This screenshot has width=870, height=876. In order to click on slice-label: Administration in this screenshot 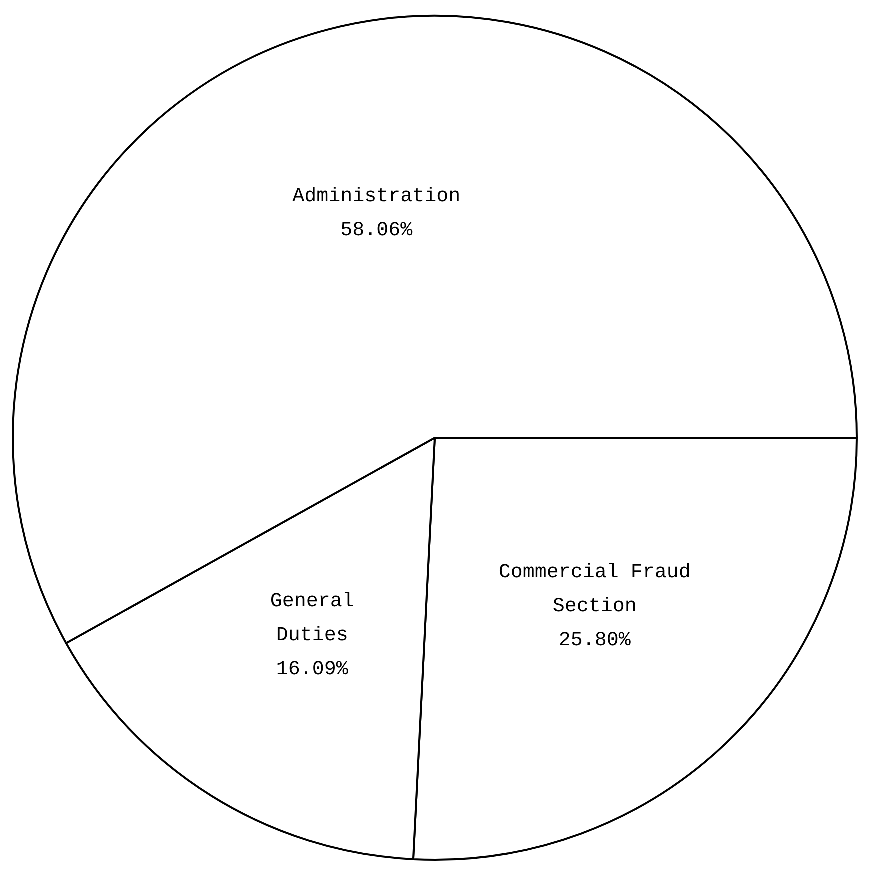, I will do `click(376, 197)`.